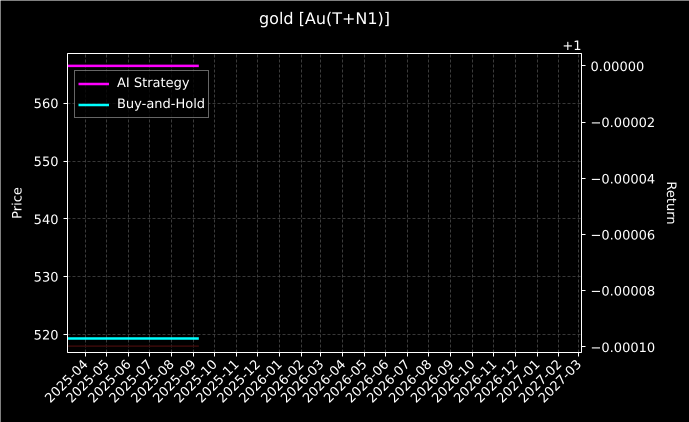  What do you see at coordinates (623, 348) in the screenshot?
I see `y2-tick-label: −0.00010` at bounding box center [623, 348].